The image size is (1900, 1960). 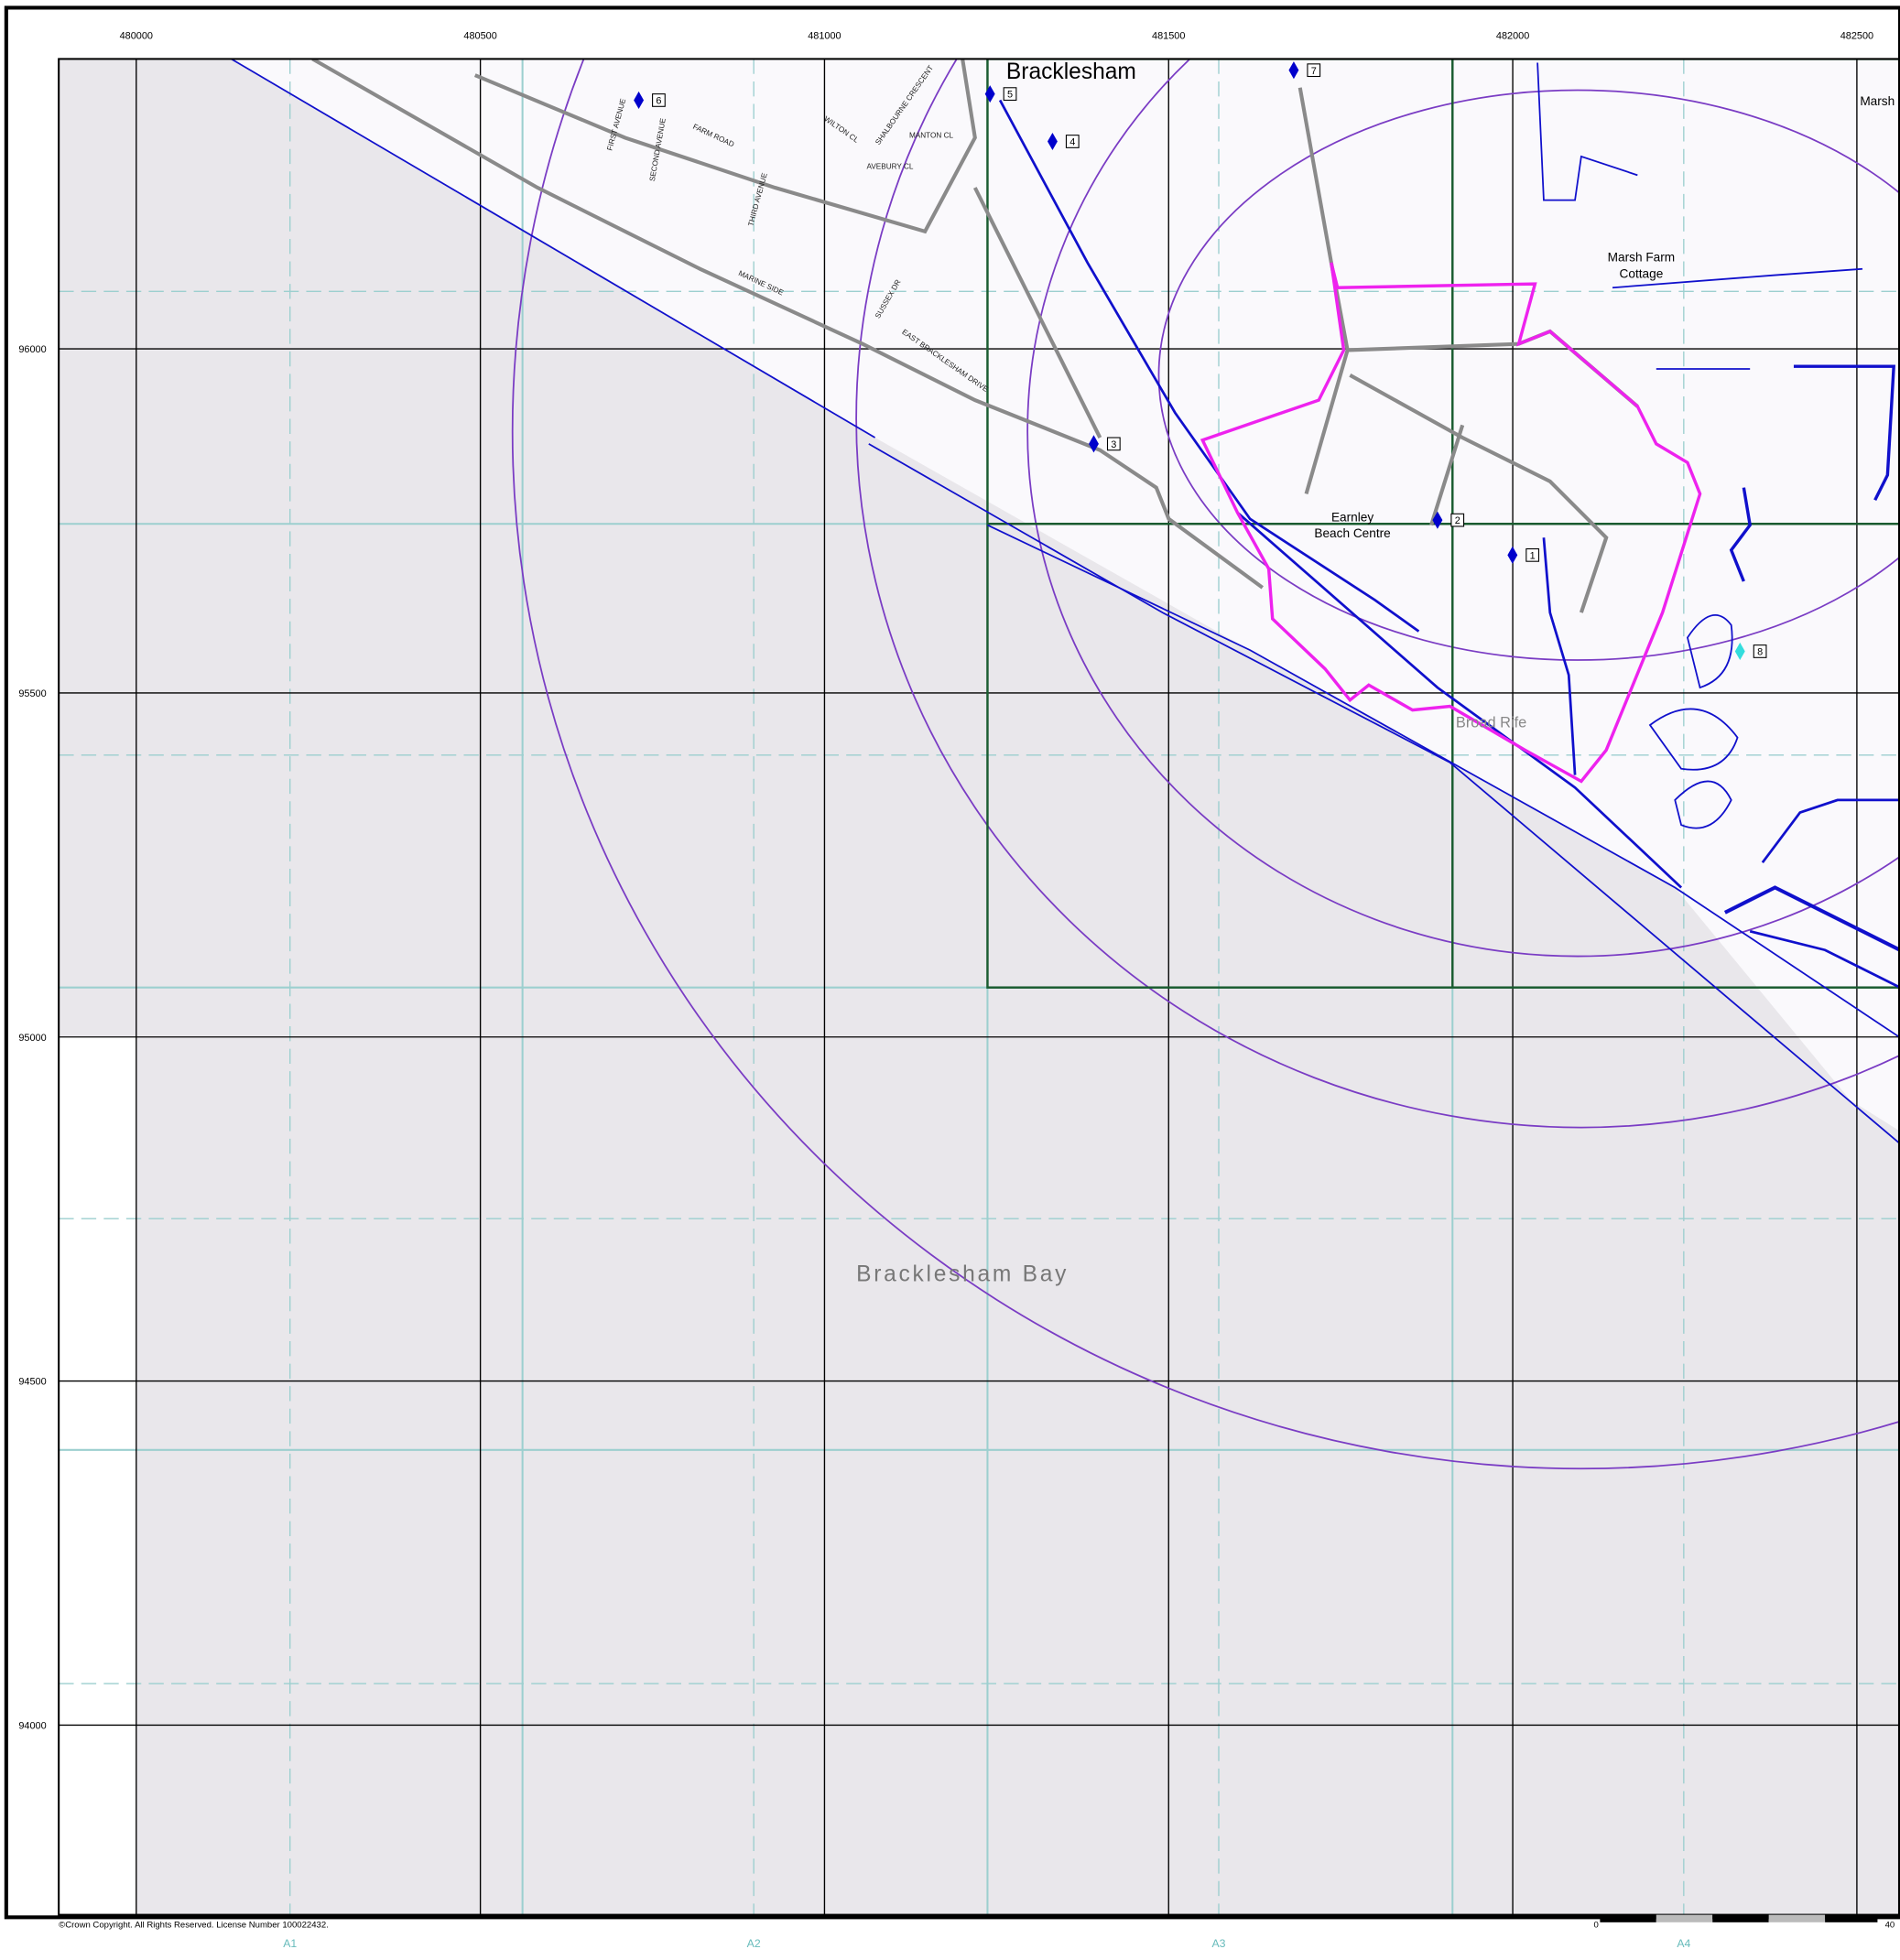 I want to click on northing-label: 96000, so click(x=32, y=349).